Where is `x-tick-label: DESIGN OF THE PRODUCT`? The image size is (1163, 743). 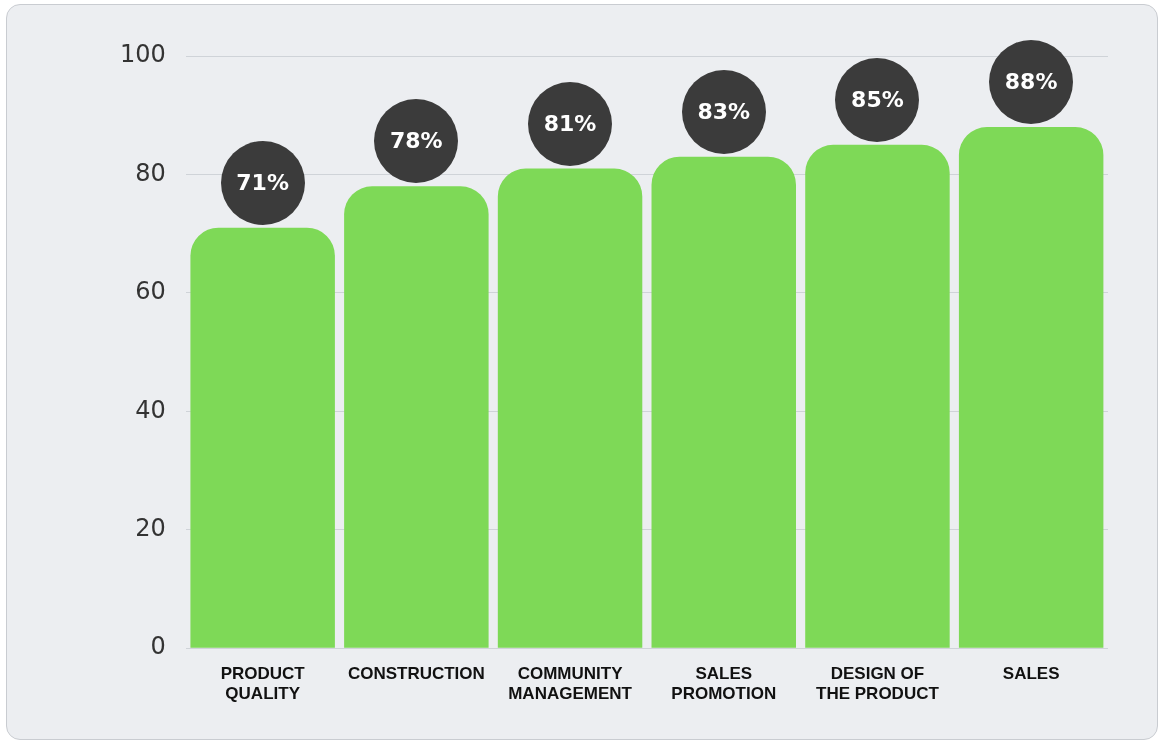 x-tick-label: DESIGN OF THE PRODUCT is located at coordinates (878, 684).